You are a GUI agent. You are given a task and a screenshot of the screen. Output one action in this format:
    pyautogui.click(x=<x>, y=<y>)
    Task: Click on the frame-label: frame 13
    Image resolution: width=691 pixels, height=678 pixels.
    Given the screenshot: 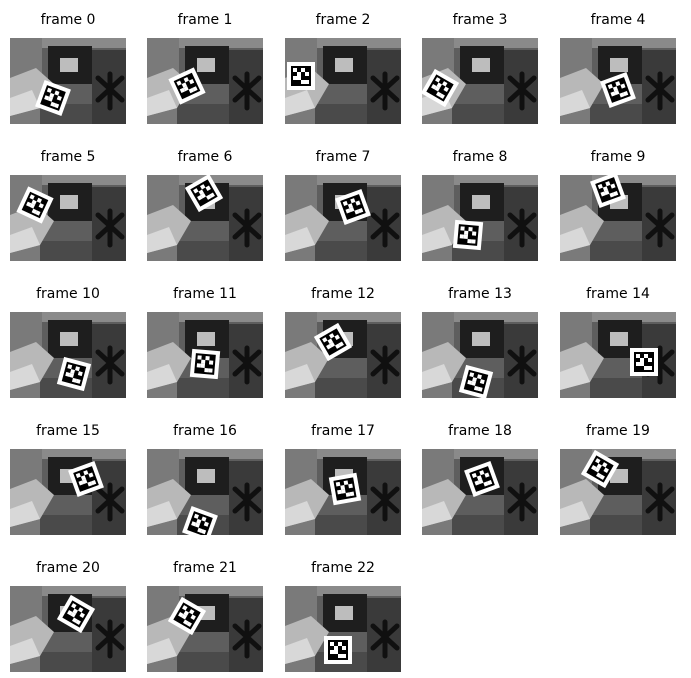 What is the action you would take?
    pyautogui.click(x=480, y=294)
    